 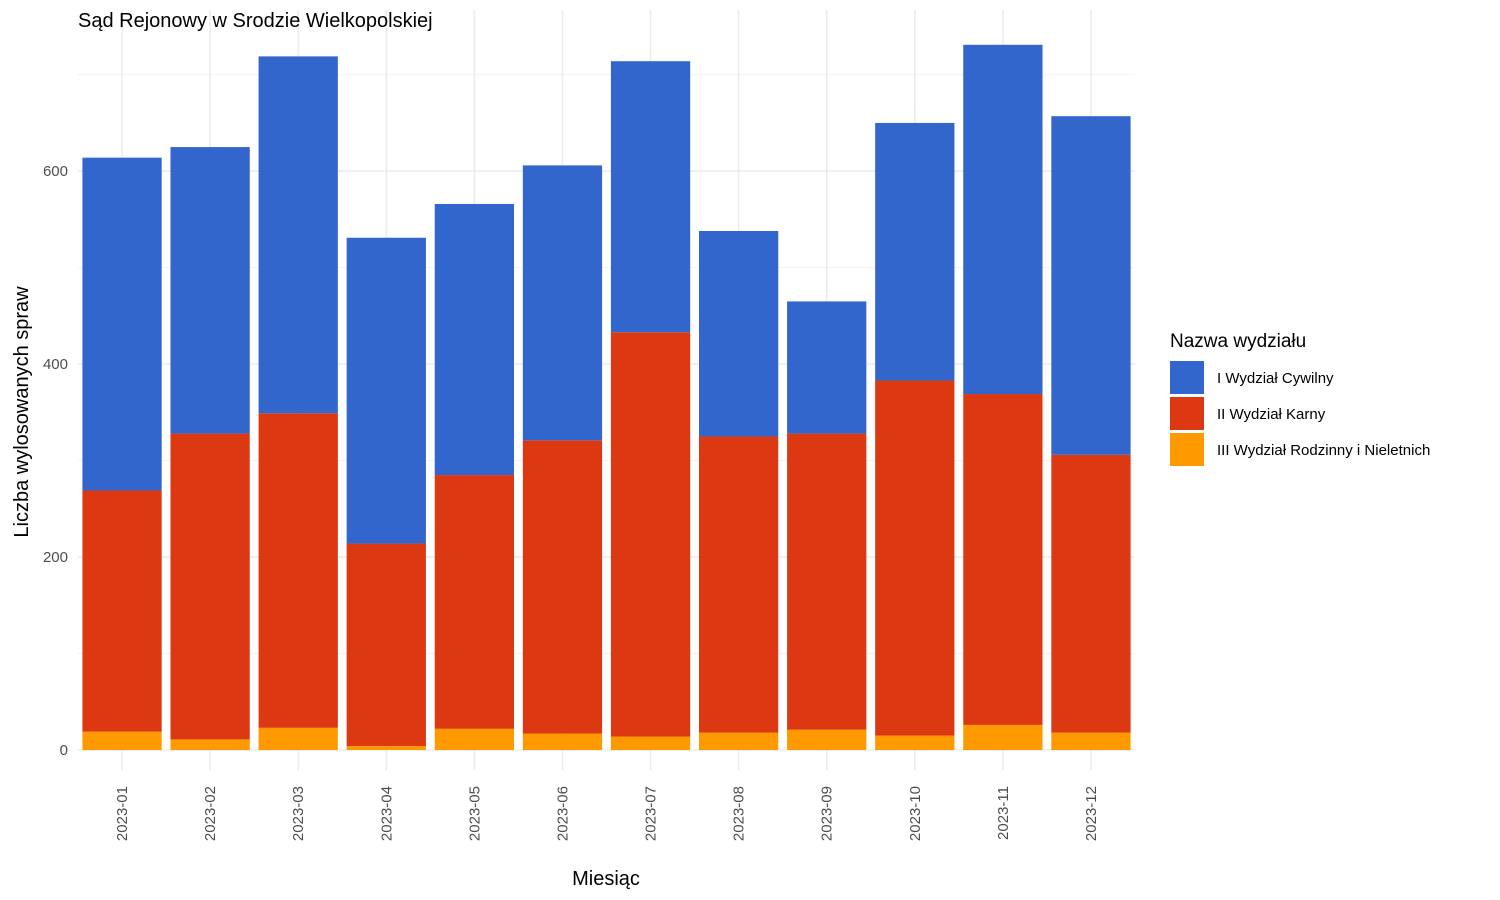 I want to click on x-axis-title: Miesiąc, so click(x=606, y=879).